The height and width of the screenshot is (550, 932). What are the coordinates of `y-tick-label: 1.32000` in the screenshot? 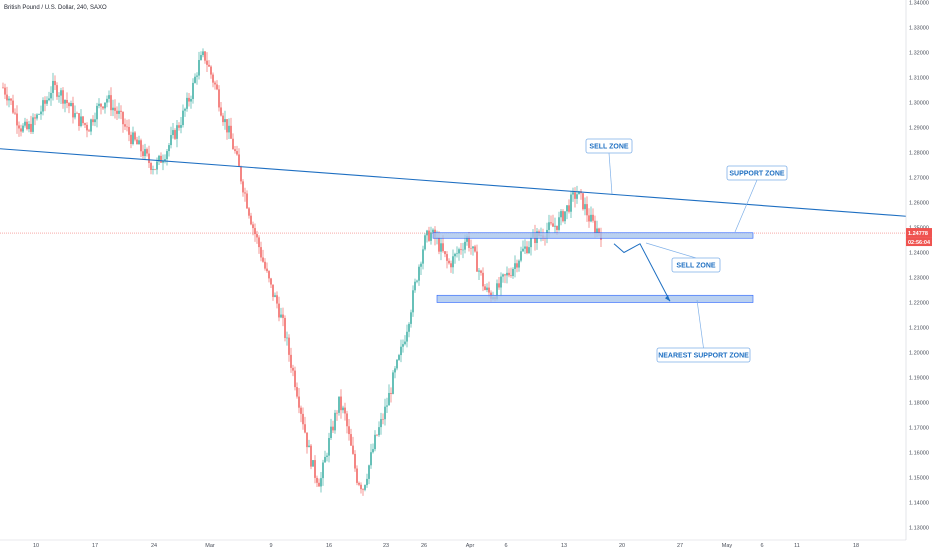 It's located at (919, 54).